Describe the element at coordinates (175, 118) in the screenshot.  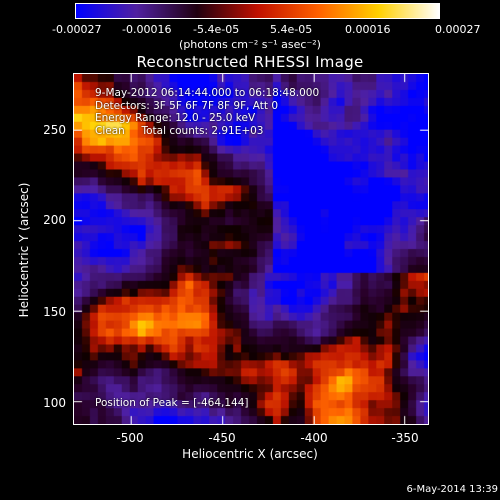
I see `energy-range: Energy Range: 12.0 - 25.0 keV` at that location.